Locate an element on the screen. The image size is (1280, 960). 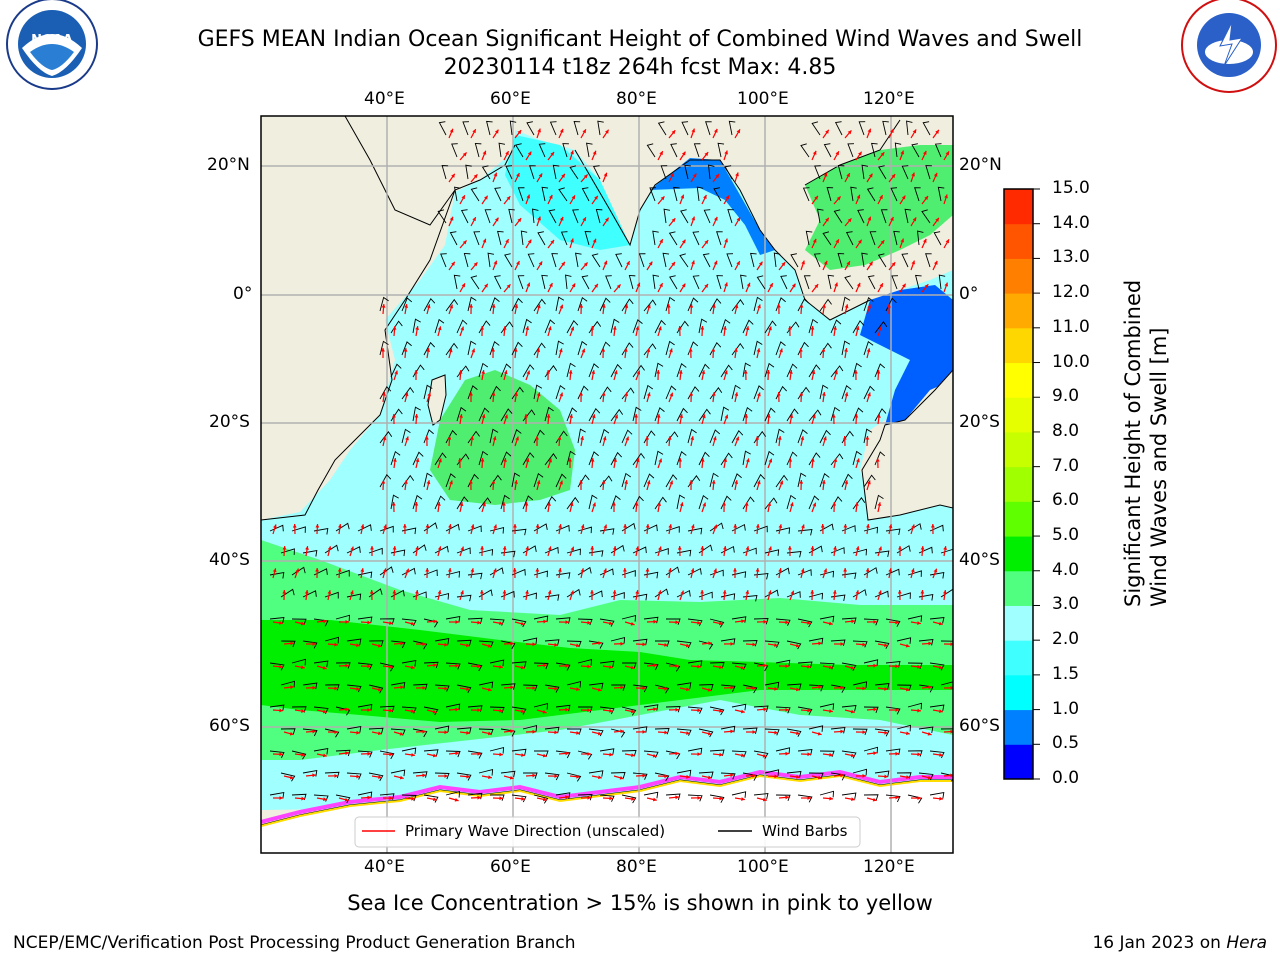
colorbar-tick-label: 7.0 is located at coordinates (1066, 465).